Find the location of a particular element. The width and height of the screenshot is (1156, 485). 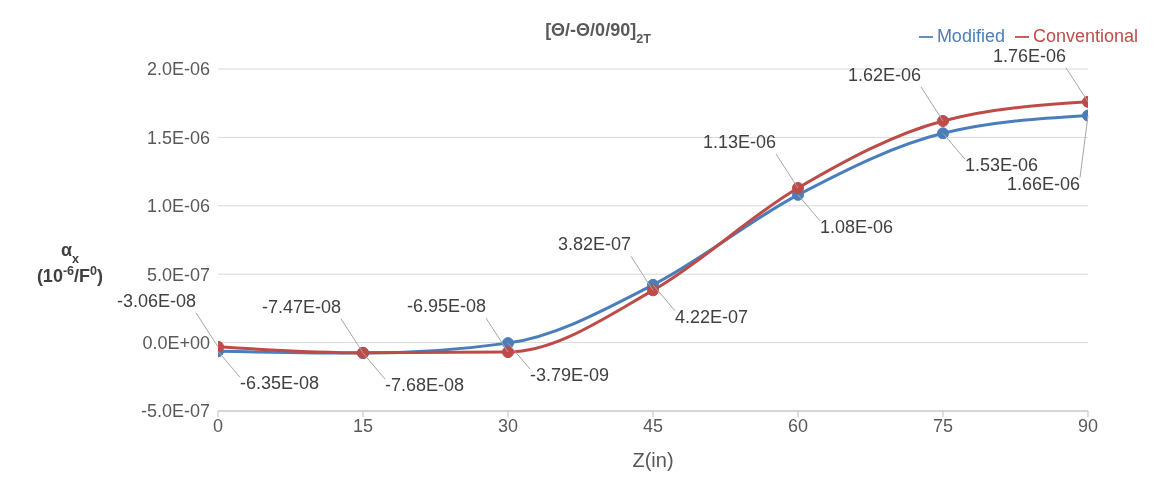

data-label: 1.62E-06 is located at coordinates (884, 74).